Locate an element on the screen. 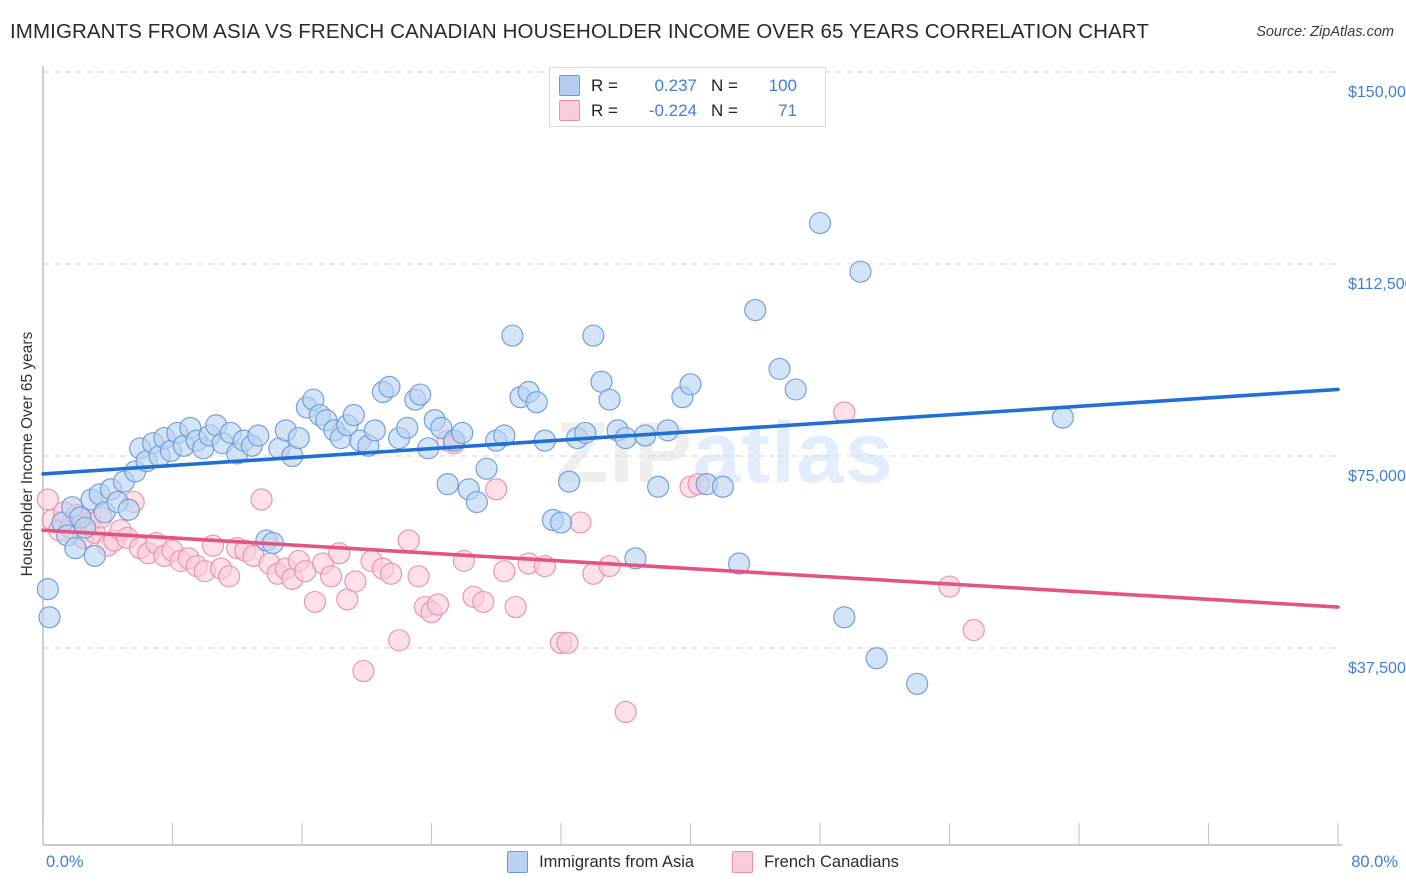 The image size is (1406, 892). legend-swatch-blue-icon is located at coordinates (518, 862).